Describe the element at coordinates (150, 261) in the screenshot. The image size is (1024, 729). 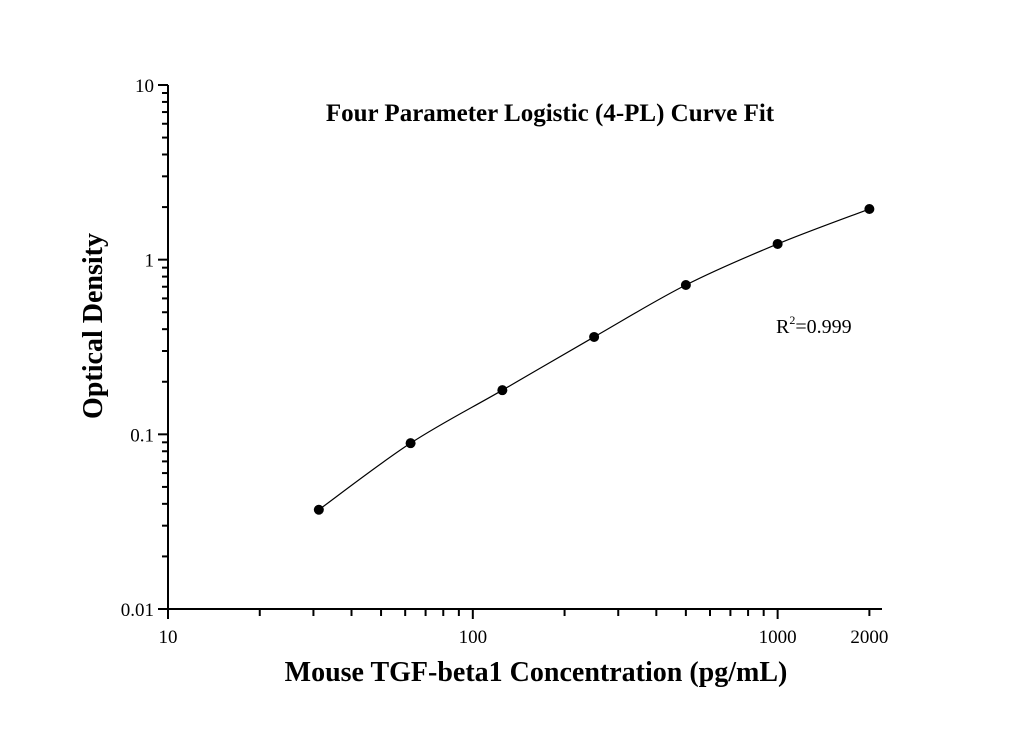
I see `y-tick-label: 1` at that location.